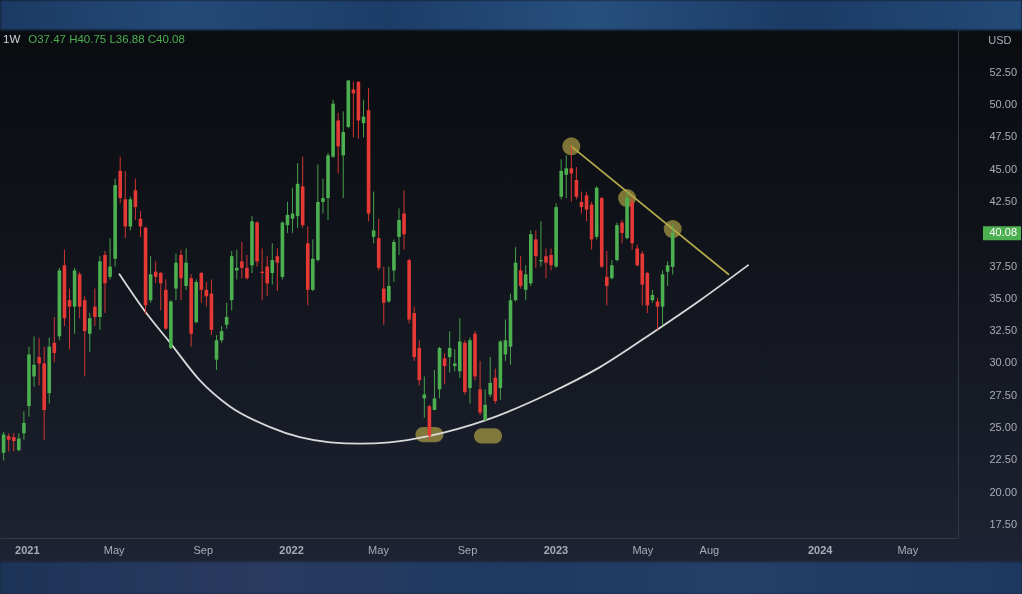  I want to click on y-axis-title: USD, so click(1000, 39).